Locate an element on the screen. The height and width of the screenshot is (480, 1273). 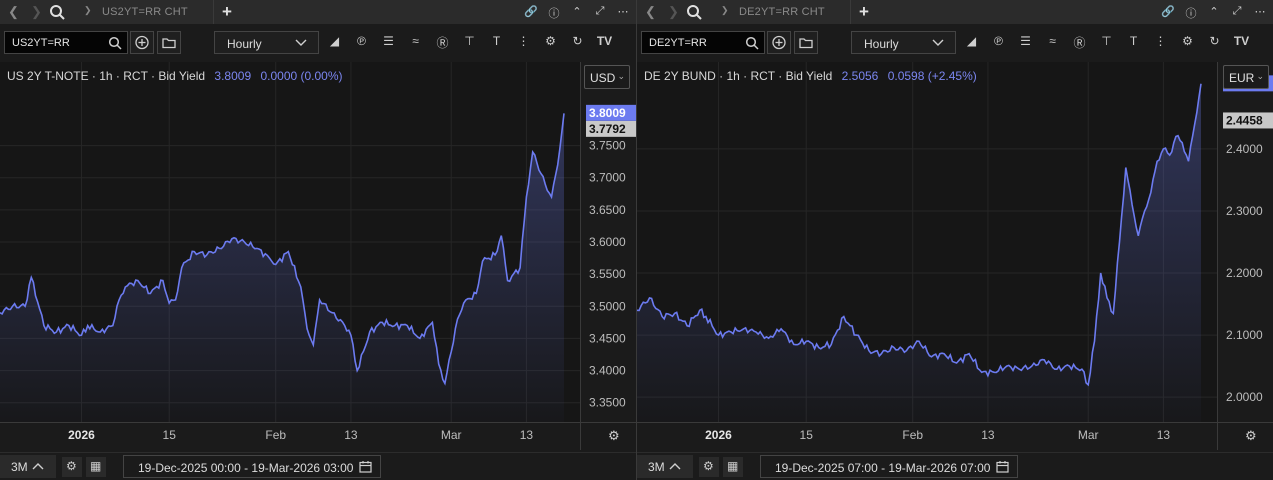
y-tick-label: 3.7500 is located at coordinates (607, 146).